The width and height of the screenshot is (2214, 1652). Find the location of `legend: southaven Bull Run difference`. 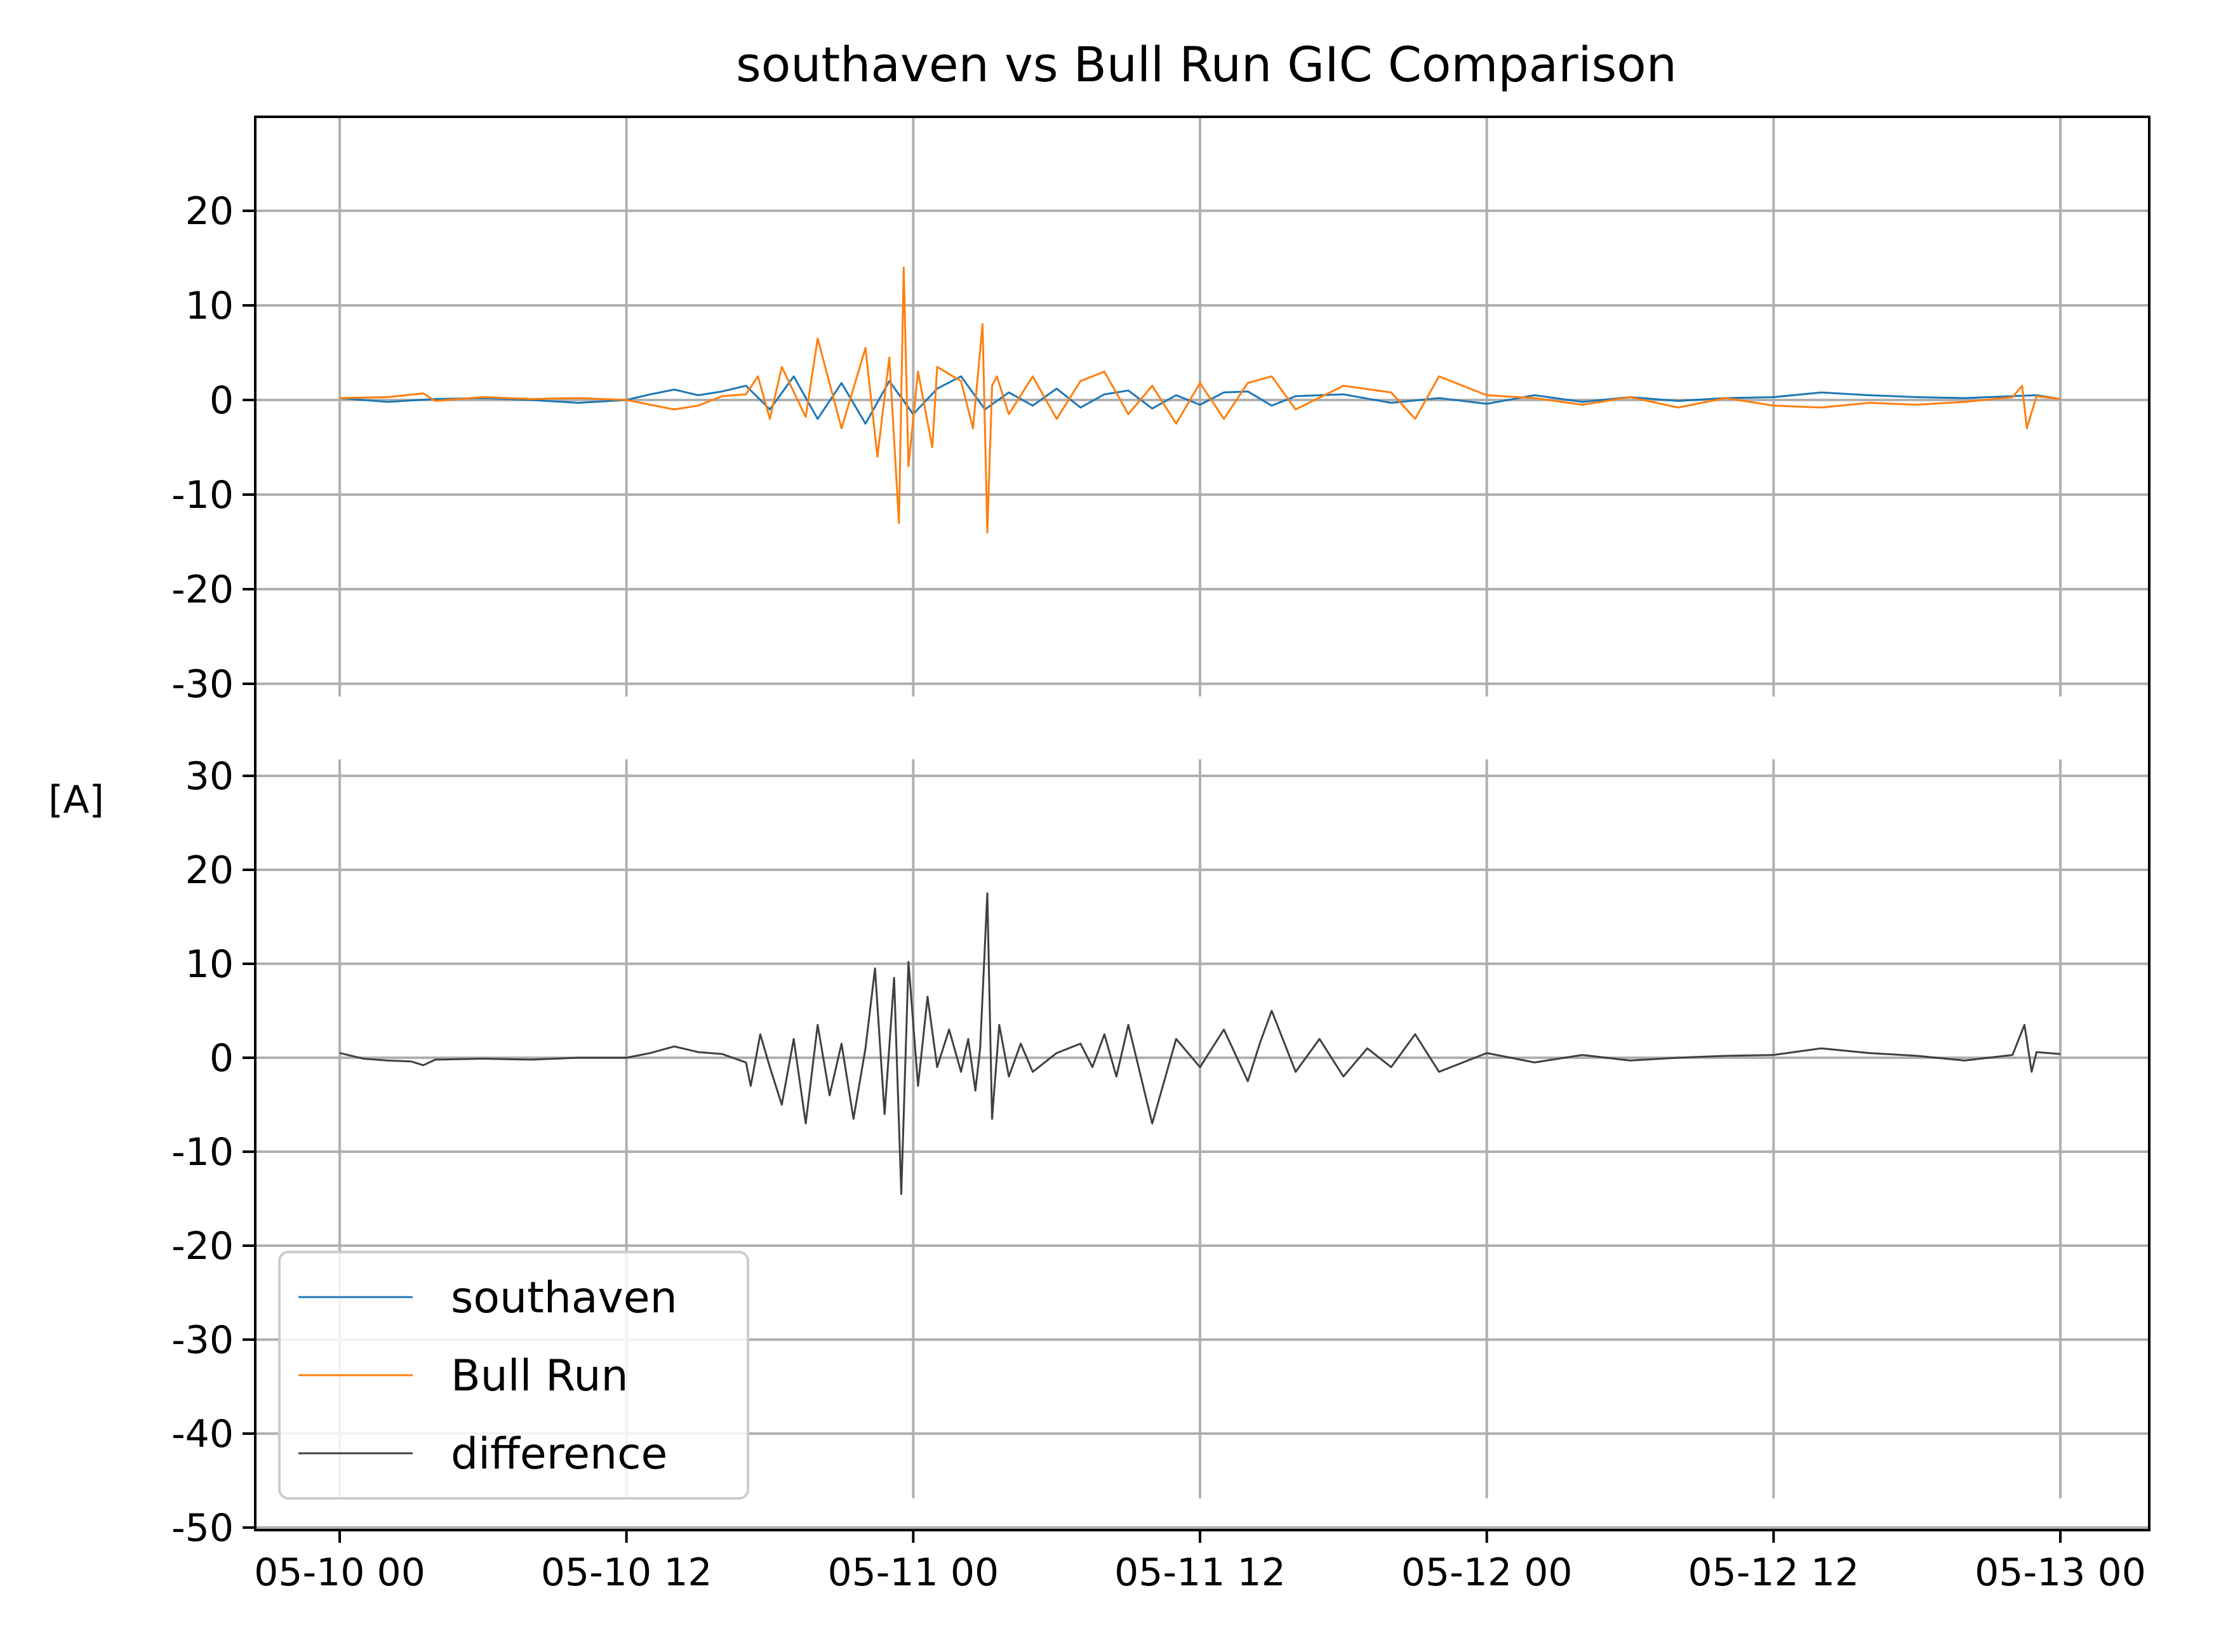

legend: southaven Bull Run difference is located at coordinates (513, 1375).